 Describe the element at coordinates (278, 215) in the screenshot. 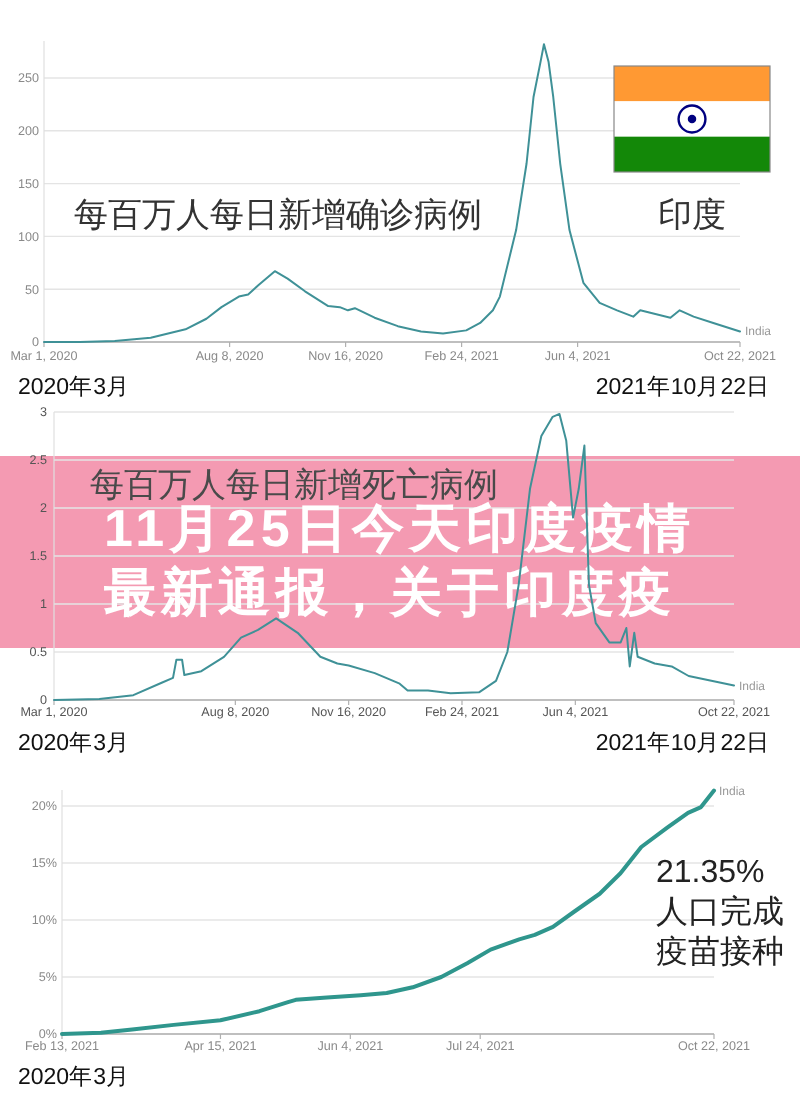

I see `text: 每百万人每日新增确诊病例` at that location.